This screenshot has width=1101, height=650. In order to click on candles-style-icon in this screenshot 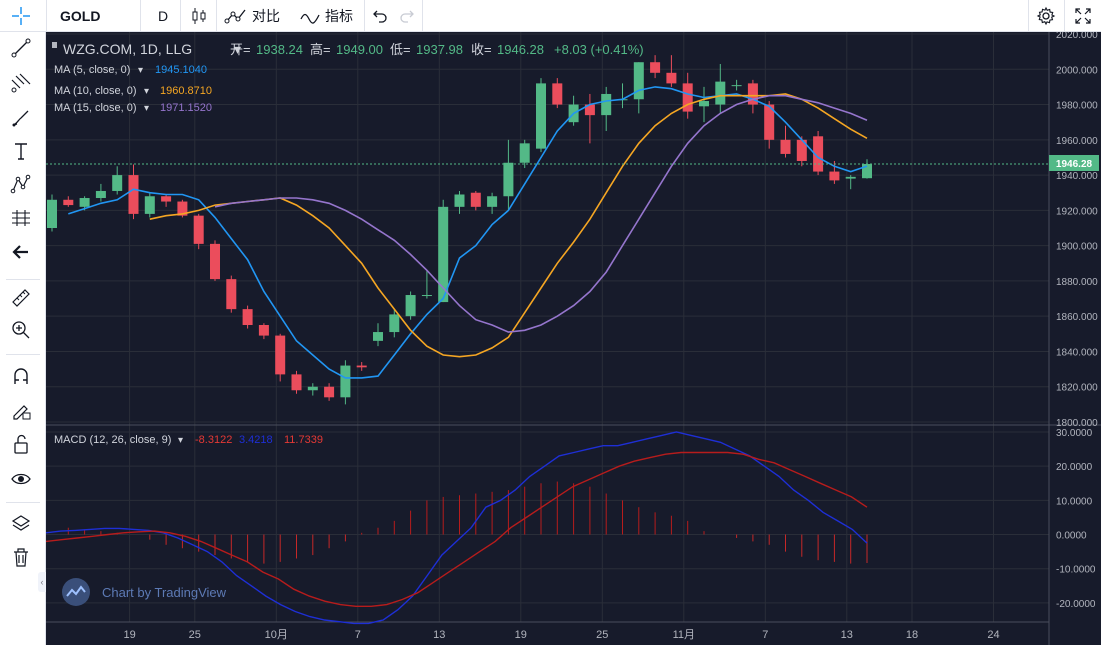, I will do `click(199, 15)`.